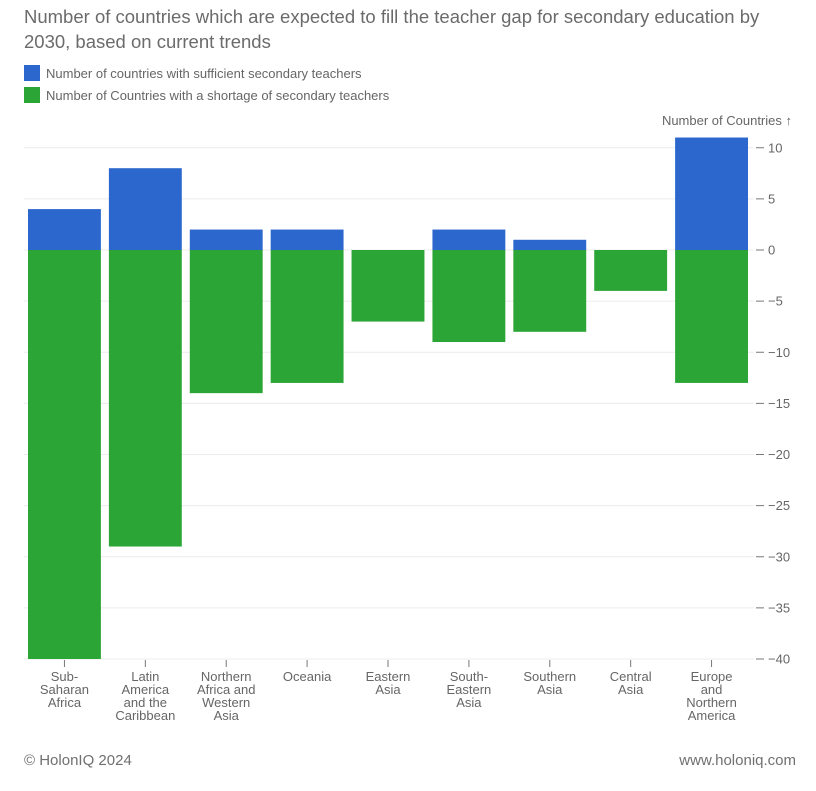 The height and width of the screenshot is (791, 816). Describe the element at coordinates (226, 702) in the screenshot. I see `x-tick-label-line: Western` at that location.